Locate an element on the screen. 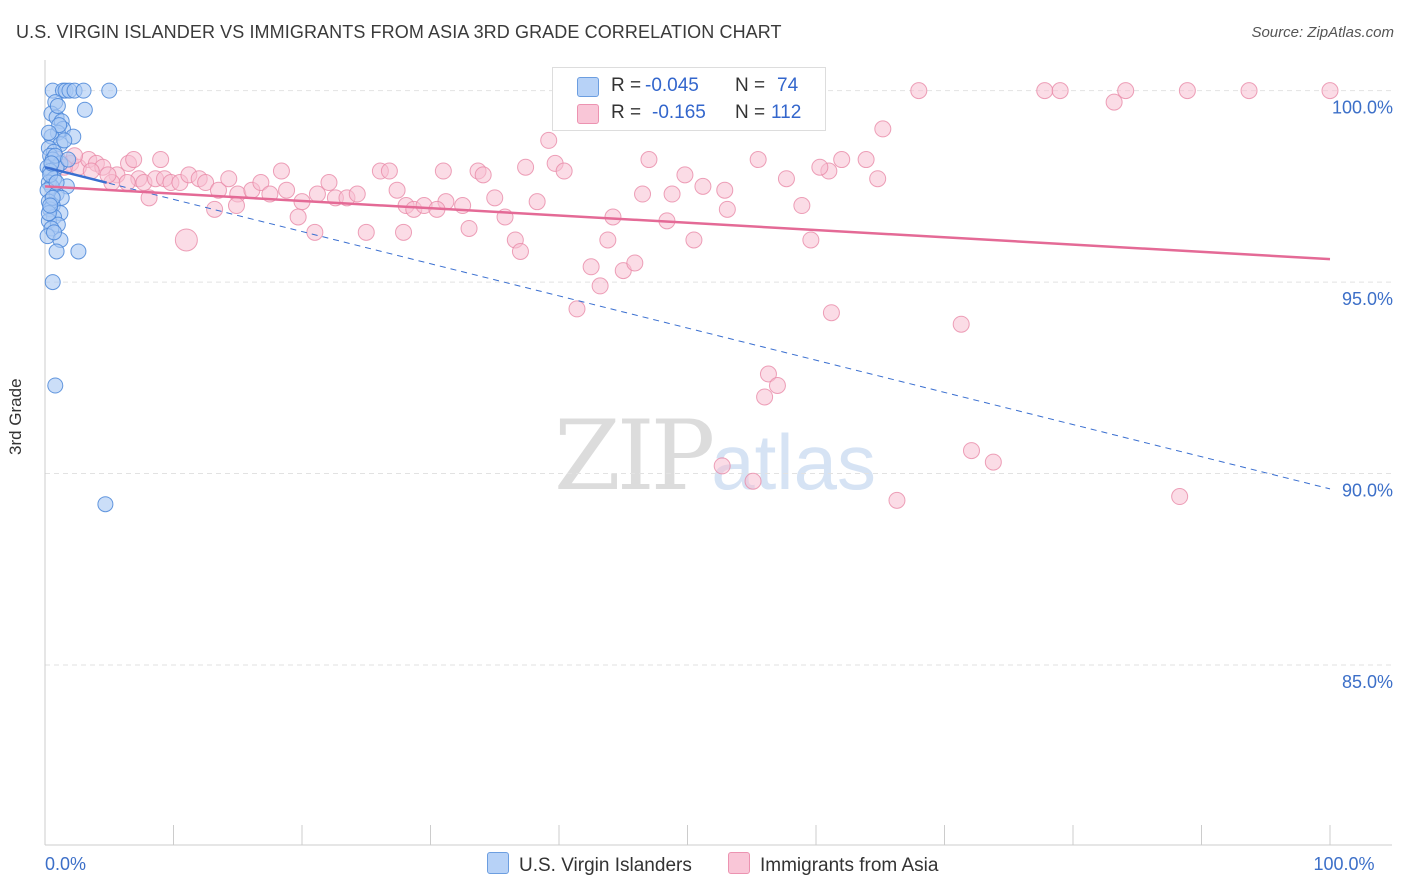 The width and height of the screenshot is (1406, 892). watermark: ZIPatlas is located at coordinates (715, 456).